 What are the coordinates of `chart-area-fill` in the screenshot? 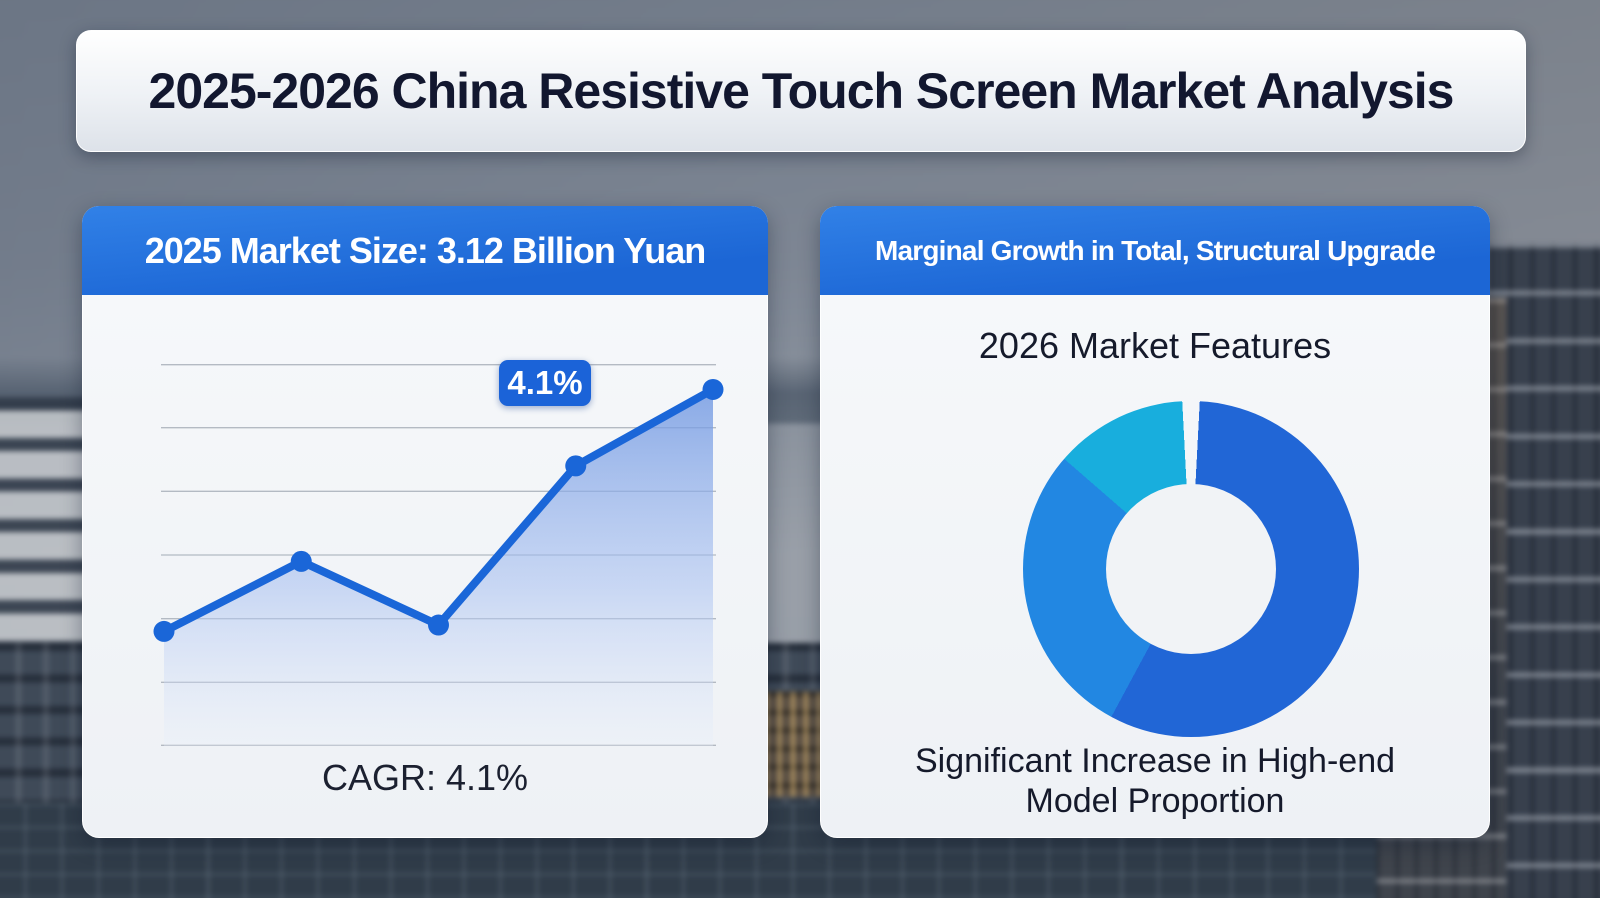 It's located at (438, 567).